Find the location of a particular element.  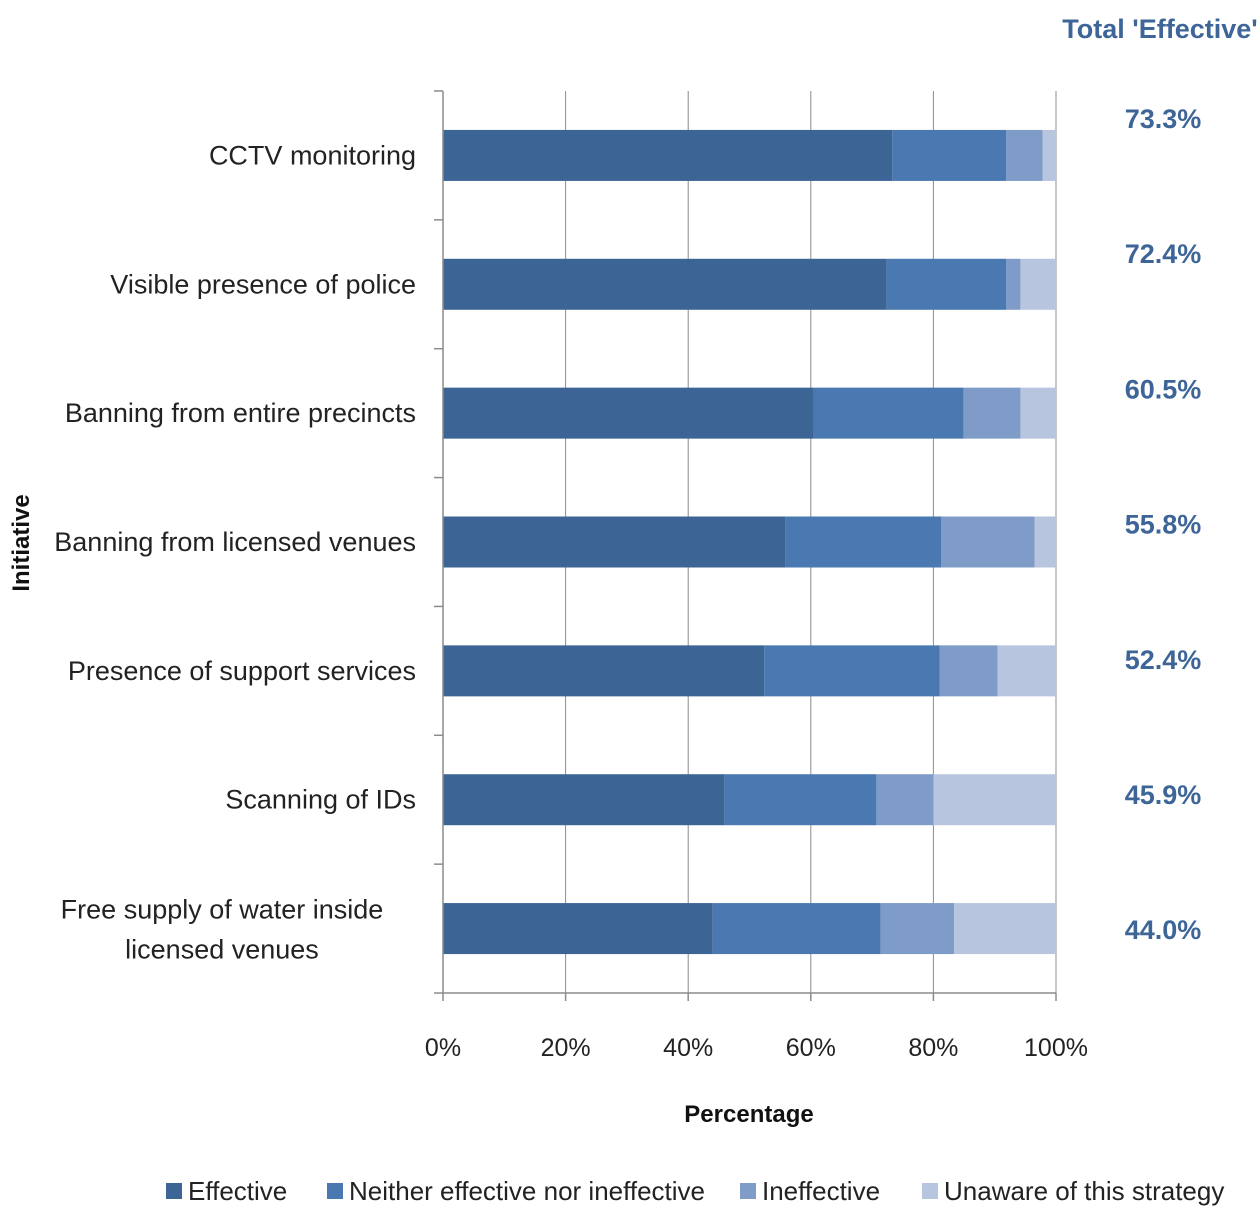

category-label: Scanning of IDs is located at coordinates (320, 800).